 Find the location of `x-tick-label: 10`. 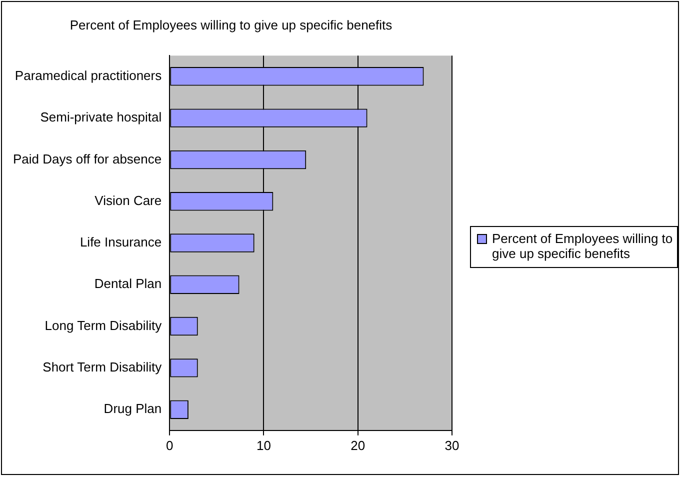

x-tick-label: 10 is located at coordinates (263, 445).